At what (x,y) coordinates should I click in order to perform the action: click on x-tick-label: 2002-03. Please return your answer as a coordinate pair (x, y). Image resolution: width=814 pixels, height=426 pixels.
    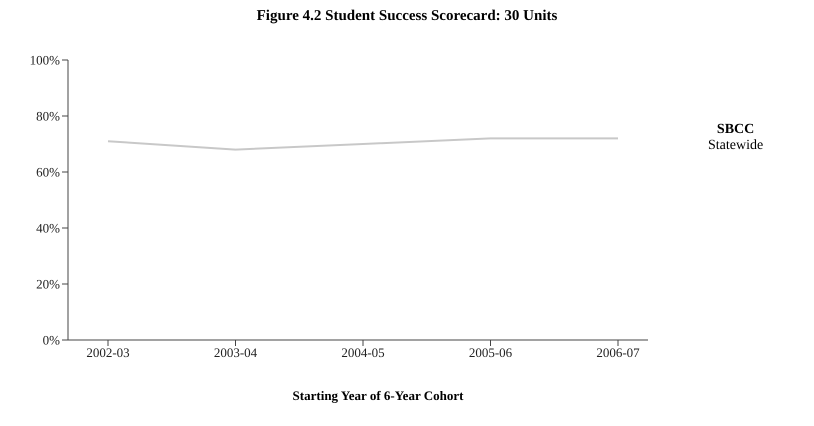
    Looking at the image, I should click on (108, 352).